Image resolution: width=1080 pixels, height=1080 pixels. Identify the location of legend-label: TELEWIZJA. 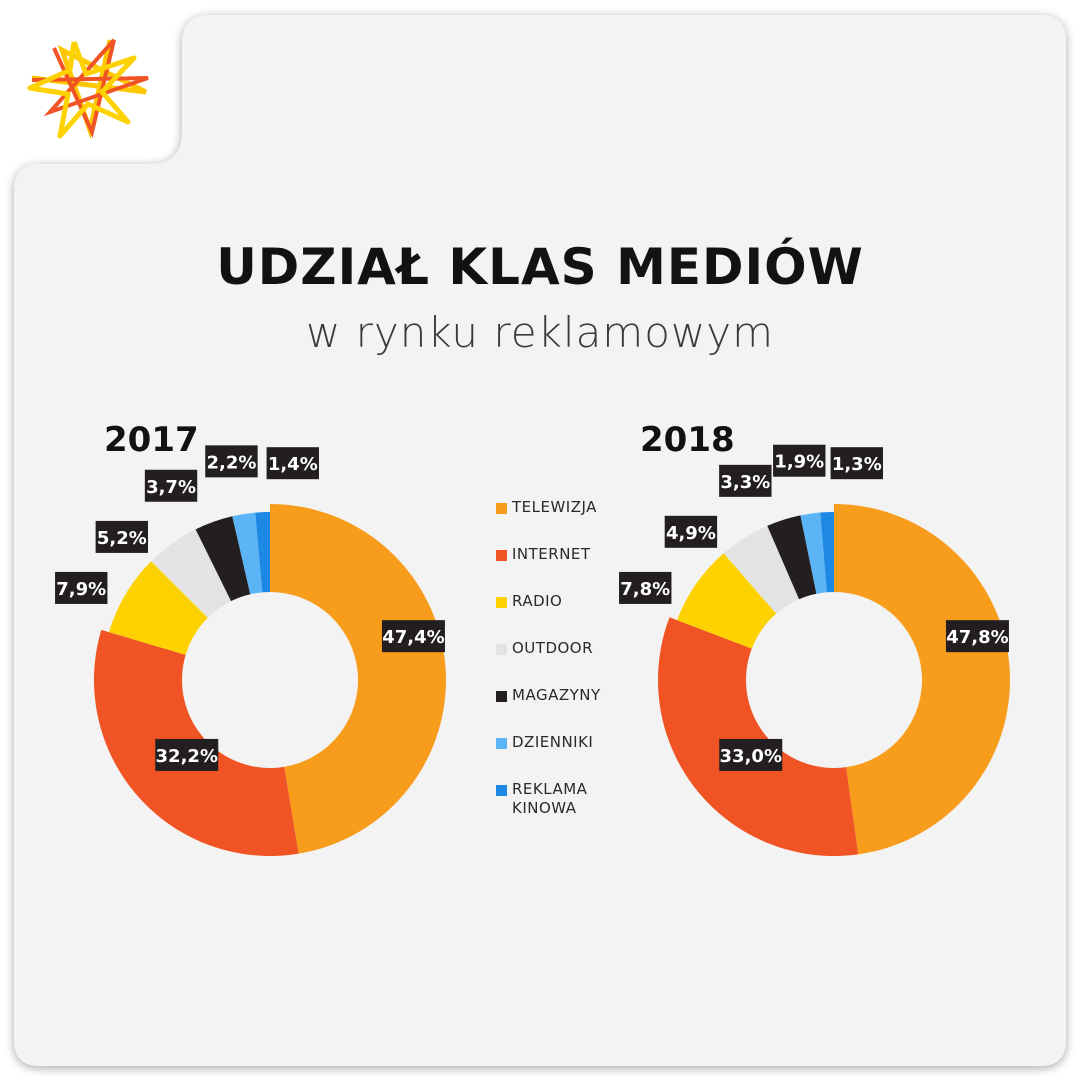
(554, 507).